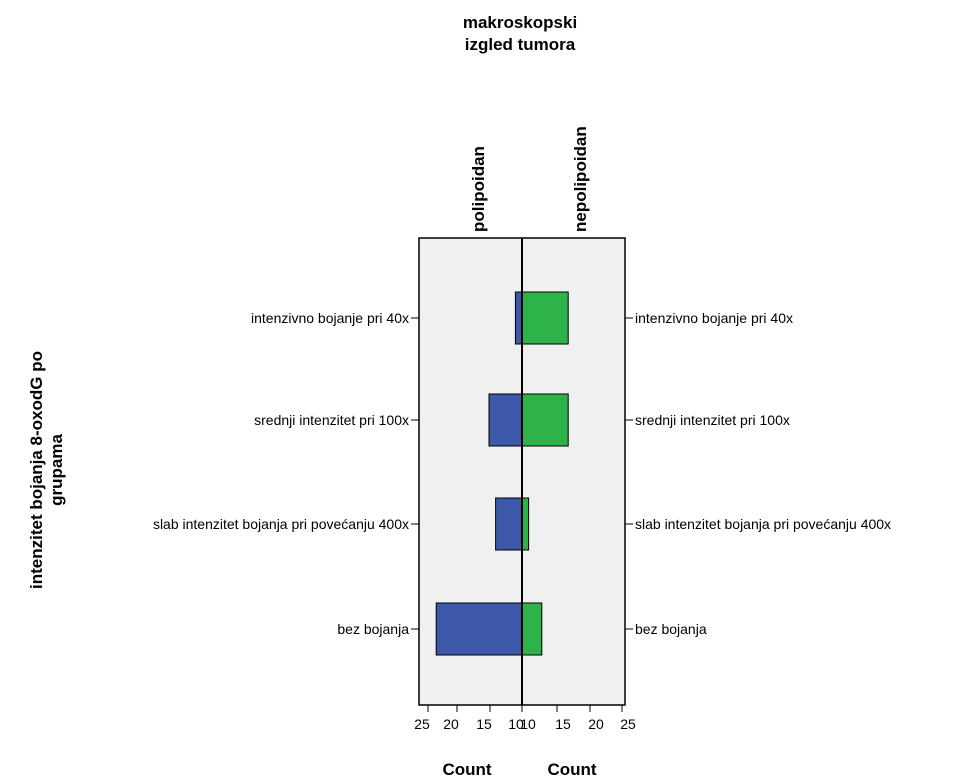 The width and height of the screenshot is (970, 781). I want to click on y-axis-title-line-1: intenzitet bojanja 8-oxodG po, so click(36, 470).